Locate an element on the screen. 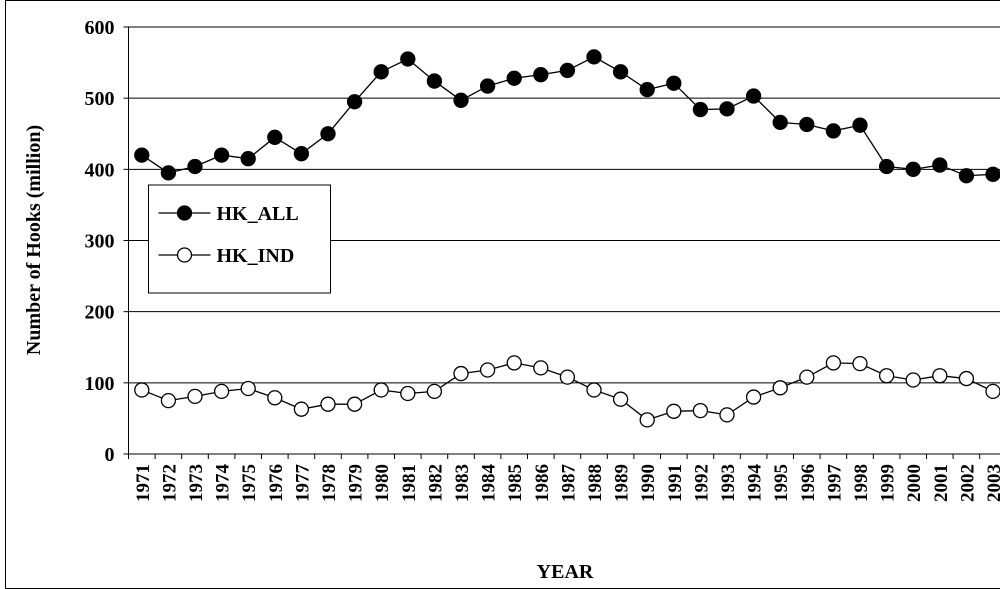  x-tick-label: 1978 is located at coordinates (329, 483).